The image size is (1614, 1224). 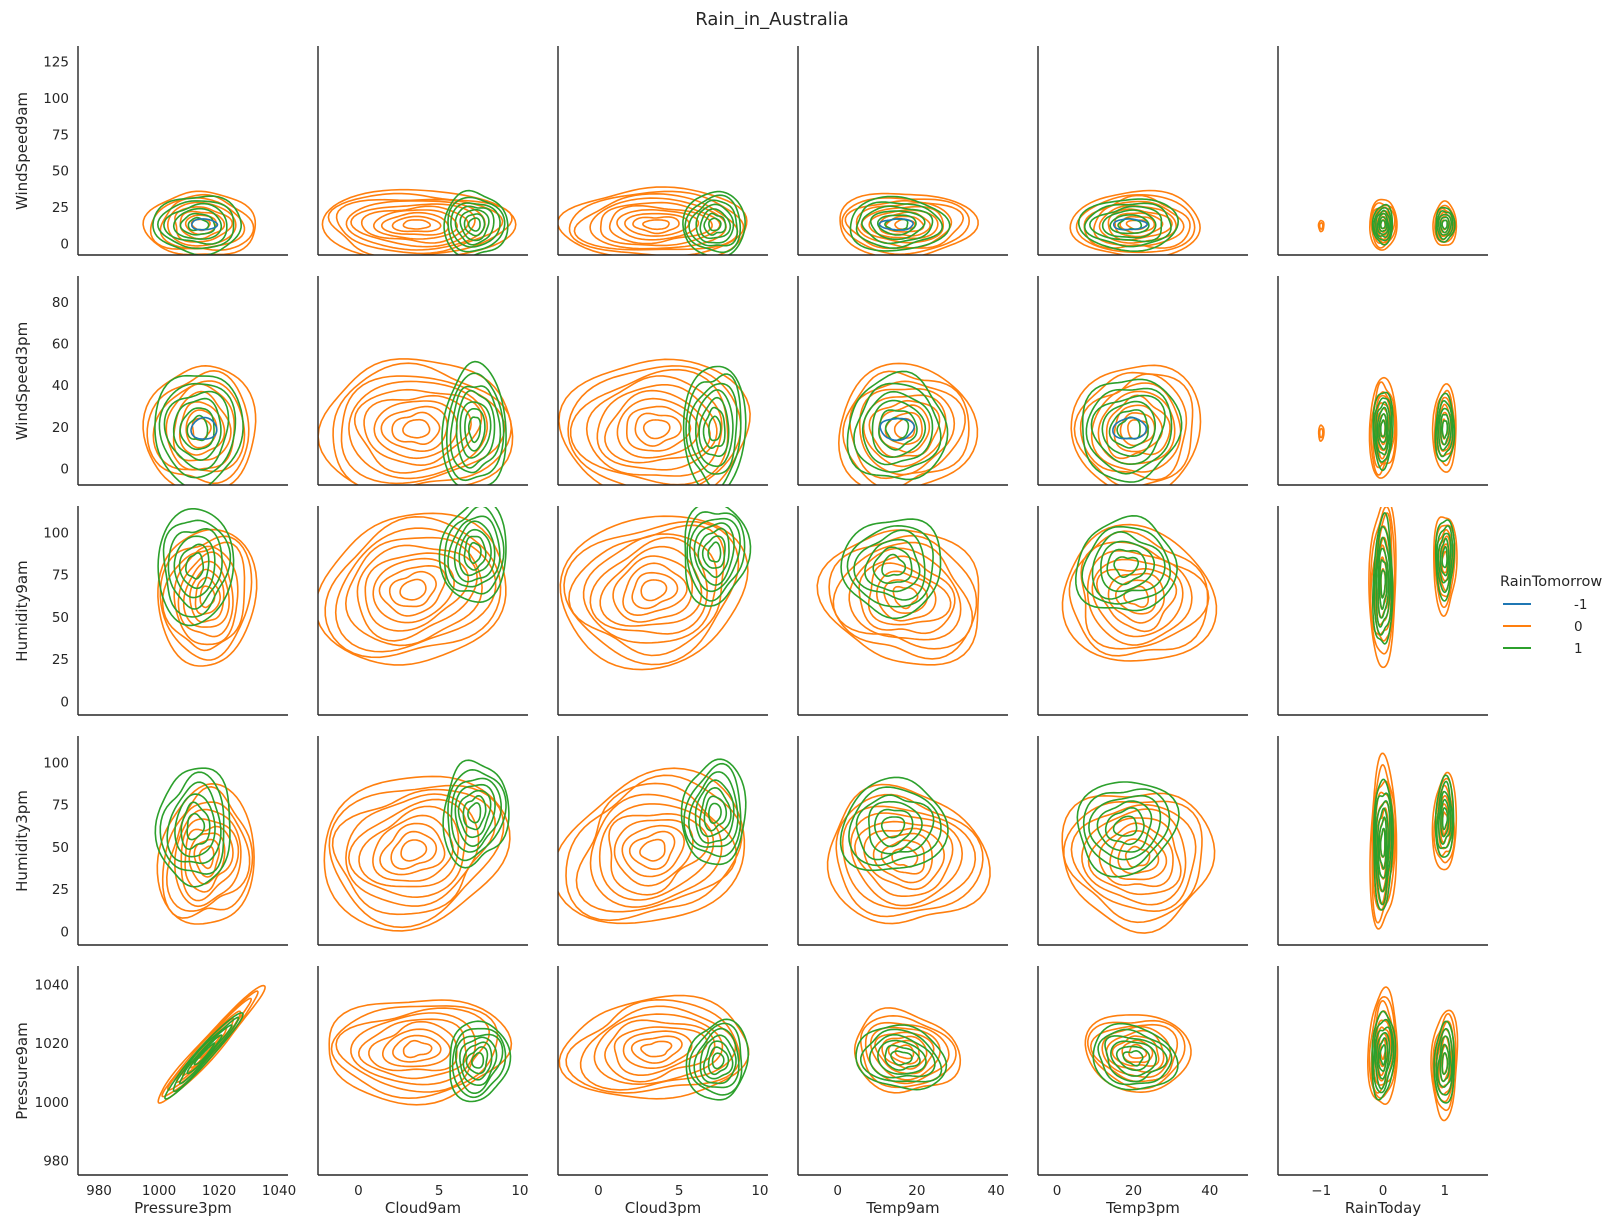 What do you see at coordinates (663, 1208) in the screenshot?
I see `x-axis-label: Cloud3pm` at bounding box center [663, 1208].